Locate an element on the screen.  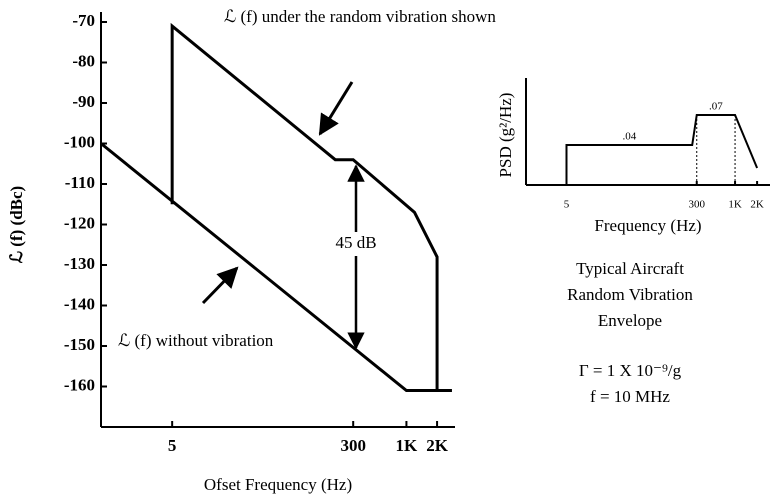
annotation: ℒ (f) without vibration is located at coordinates (196, 340).